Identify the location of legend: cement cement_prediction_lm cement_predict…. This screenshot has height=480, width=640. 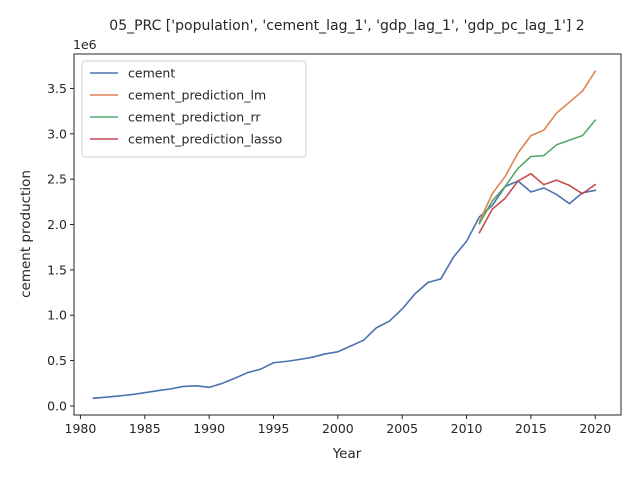
(194, 109).